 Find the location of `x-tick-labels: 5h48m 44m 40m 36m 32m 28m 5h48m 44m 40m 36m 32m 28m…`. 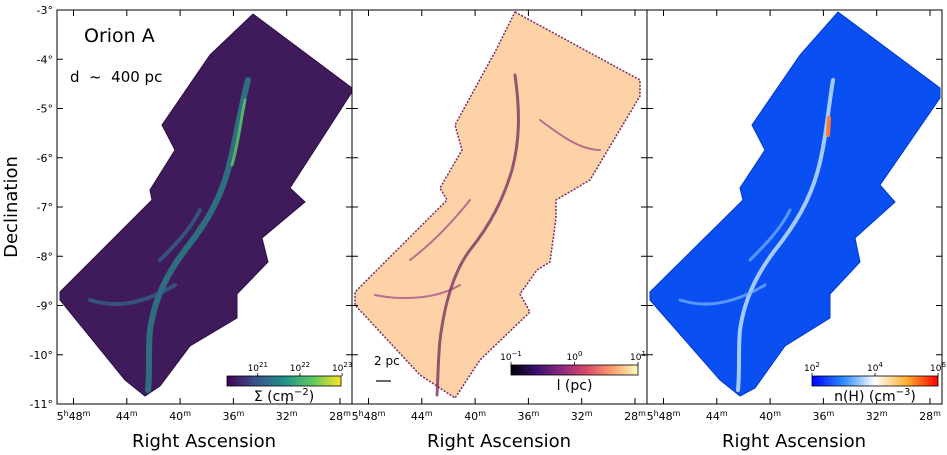

x-tick-labels: 5h48m 44m 40m 36m 32m 28m 5h48m 44m 40m 36m 32m 28m… is located at coordinates (499, 416).